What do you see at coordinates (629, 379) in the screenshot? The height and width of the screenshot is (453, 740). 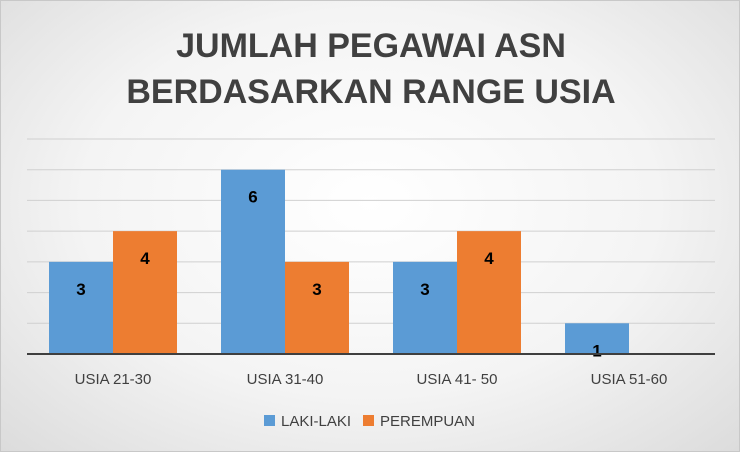 I see `x-tick-label: USIA 51-60` at bounding box center [629, 379].